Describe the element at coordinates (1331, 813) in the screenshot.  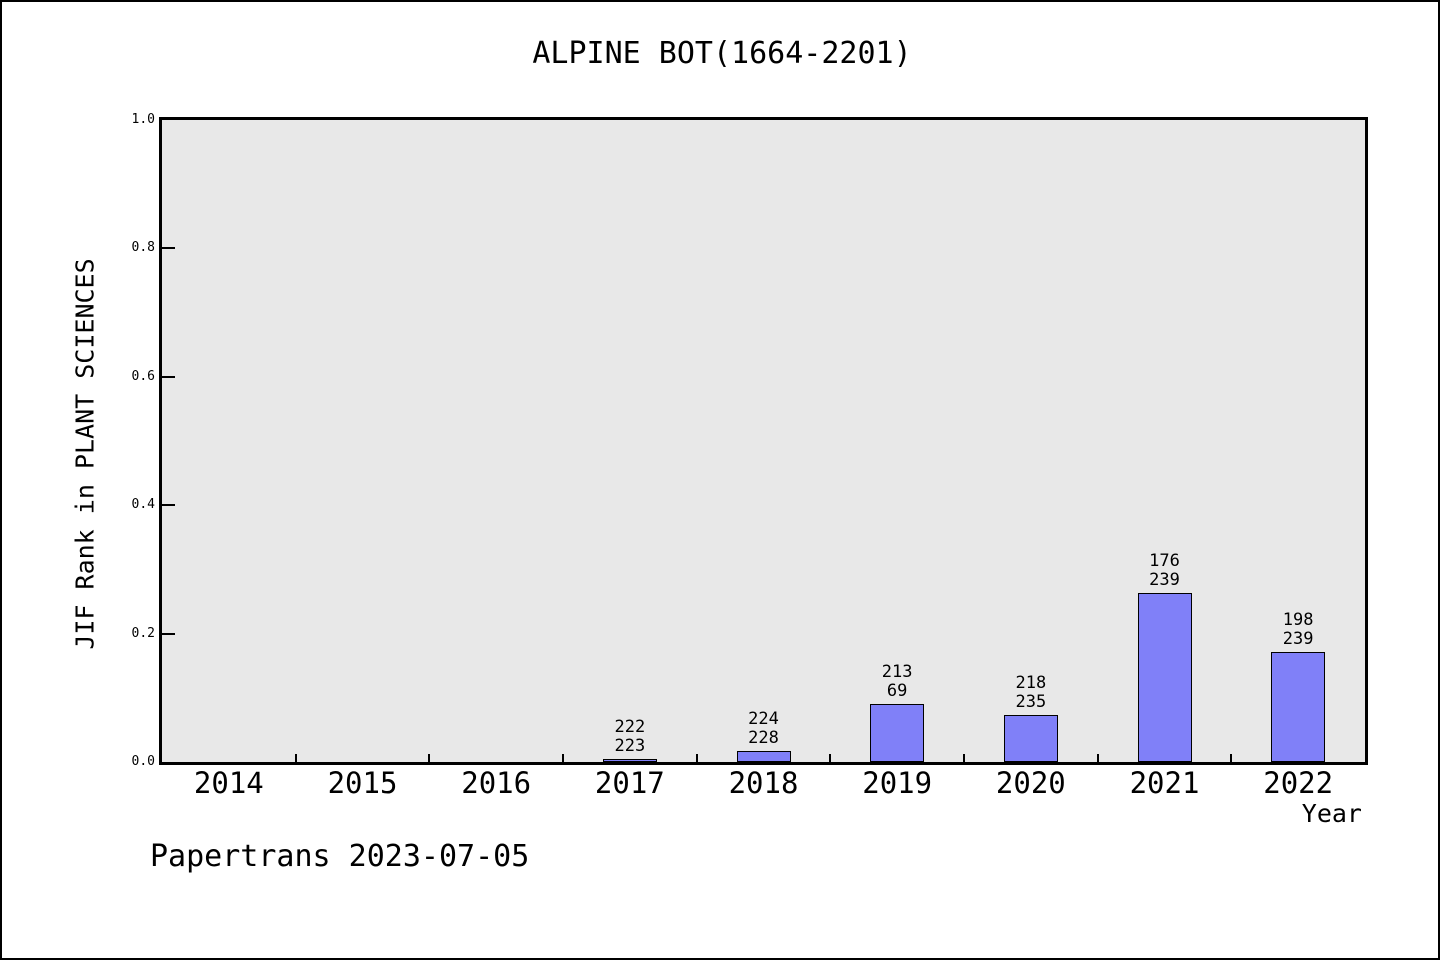
I see `x-axis-label: Year` at that location.